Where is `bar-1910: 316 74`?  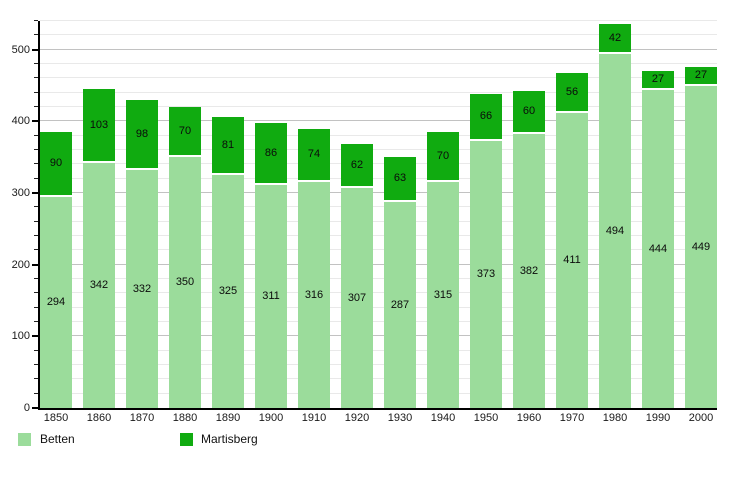
bar-1910: 316 74 is located at coordinates (314, 268).